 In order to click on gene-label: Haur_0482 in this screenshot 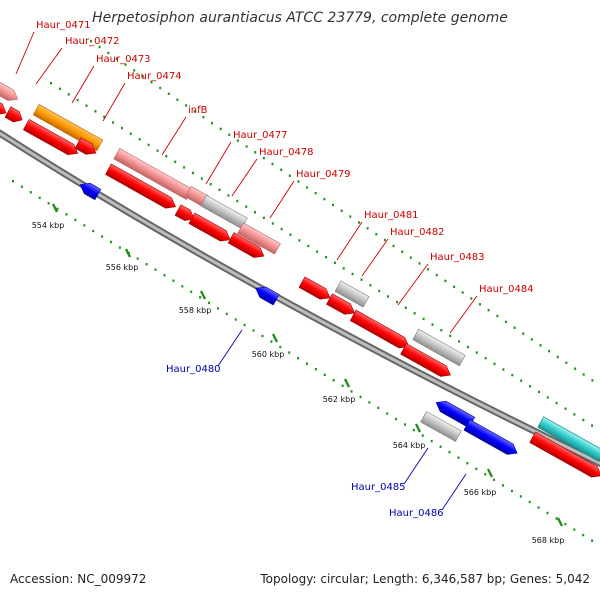, I will do `click(417, 232)`.